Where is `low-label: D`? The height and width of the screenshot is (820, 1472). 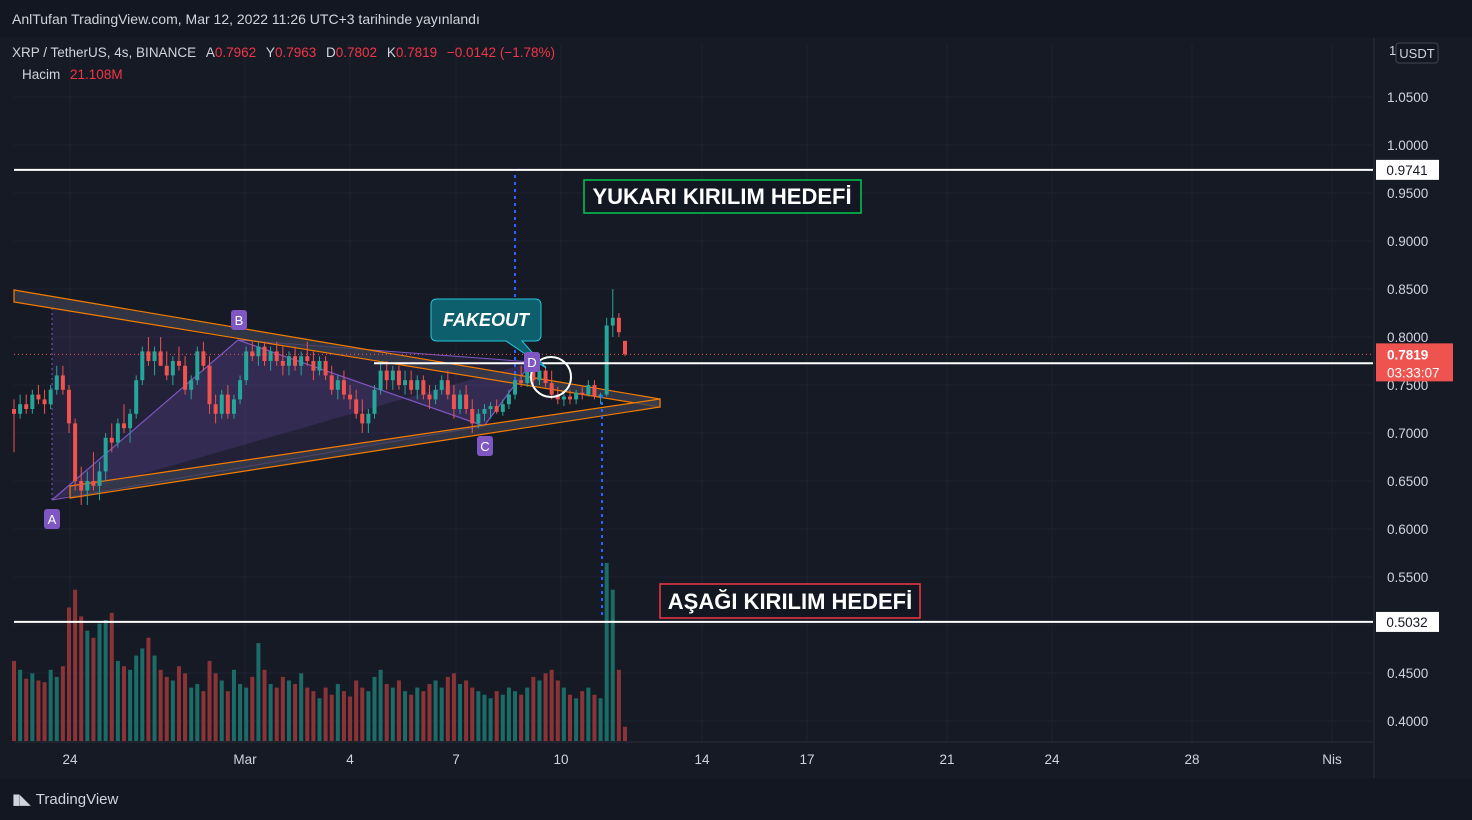 low-label: D is located at coordinates (331, 52).